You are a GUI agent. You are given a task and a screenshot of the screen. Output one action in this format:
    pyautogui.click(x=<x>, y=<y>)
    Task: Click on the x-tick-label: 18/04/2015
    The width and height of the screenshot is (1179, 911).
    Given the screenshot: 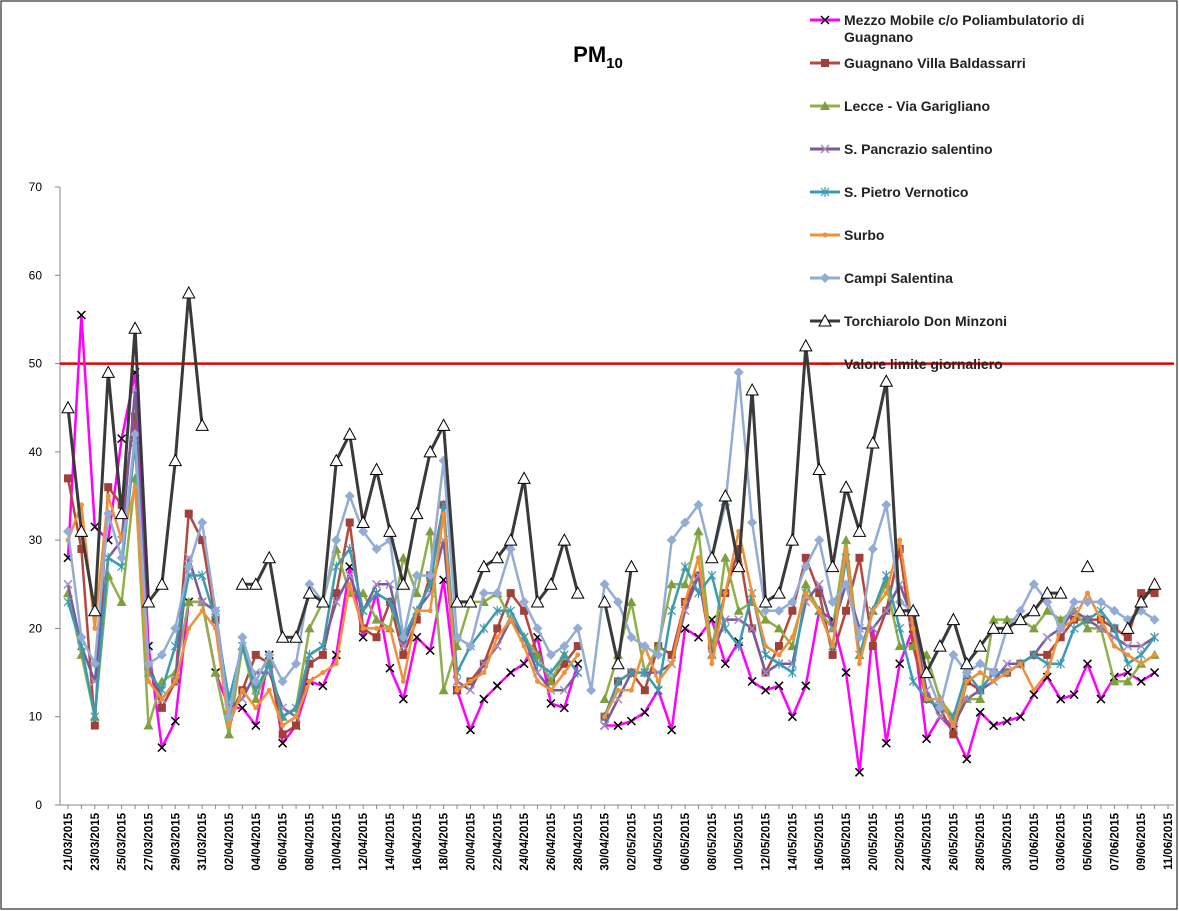 What is the action you would take?
    pyautogui.click(x=445, y=841)
    